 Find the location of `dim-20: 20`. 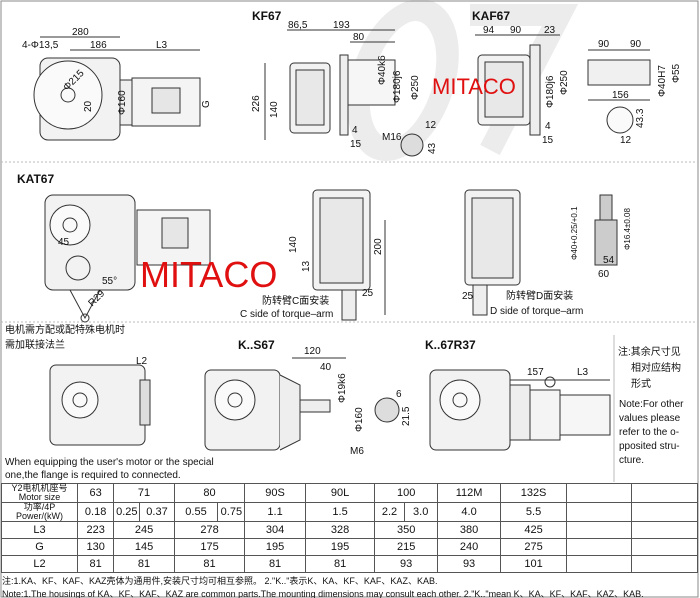

dim-20: 20 is located at coordinates (88, 106).